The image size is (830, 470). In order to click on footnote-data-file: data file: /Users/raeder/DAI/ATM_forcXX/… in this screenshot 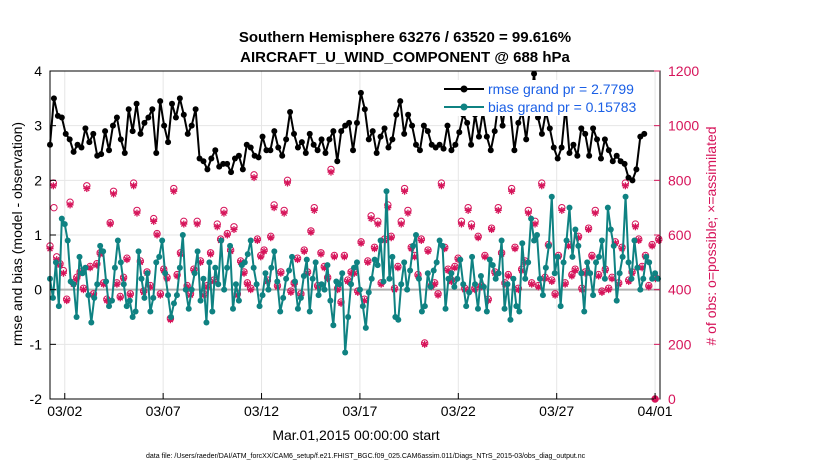, I will do `click(366, 456)`.